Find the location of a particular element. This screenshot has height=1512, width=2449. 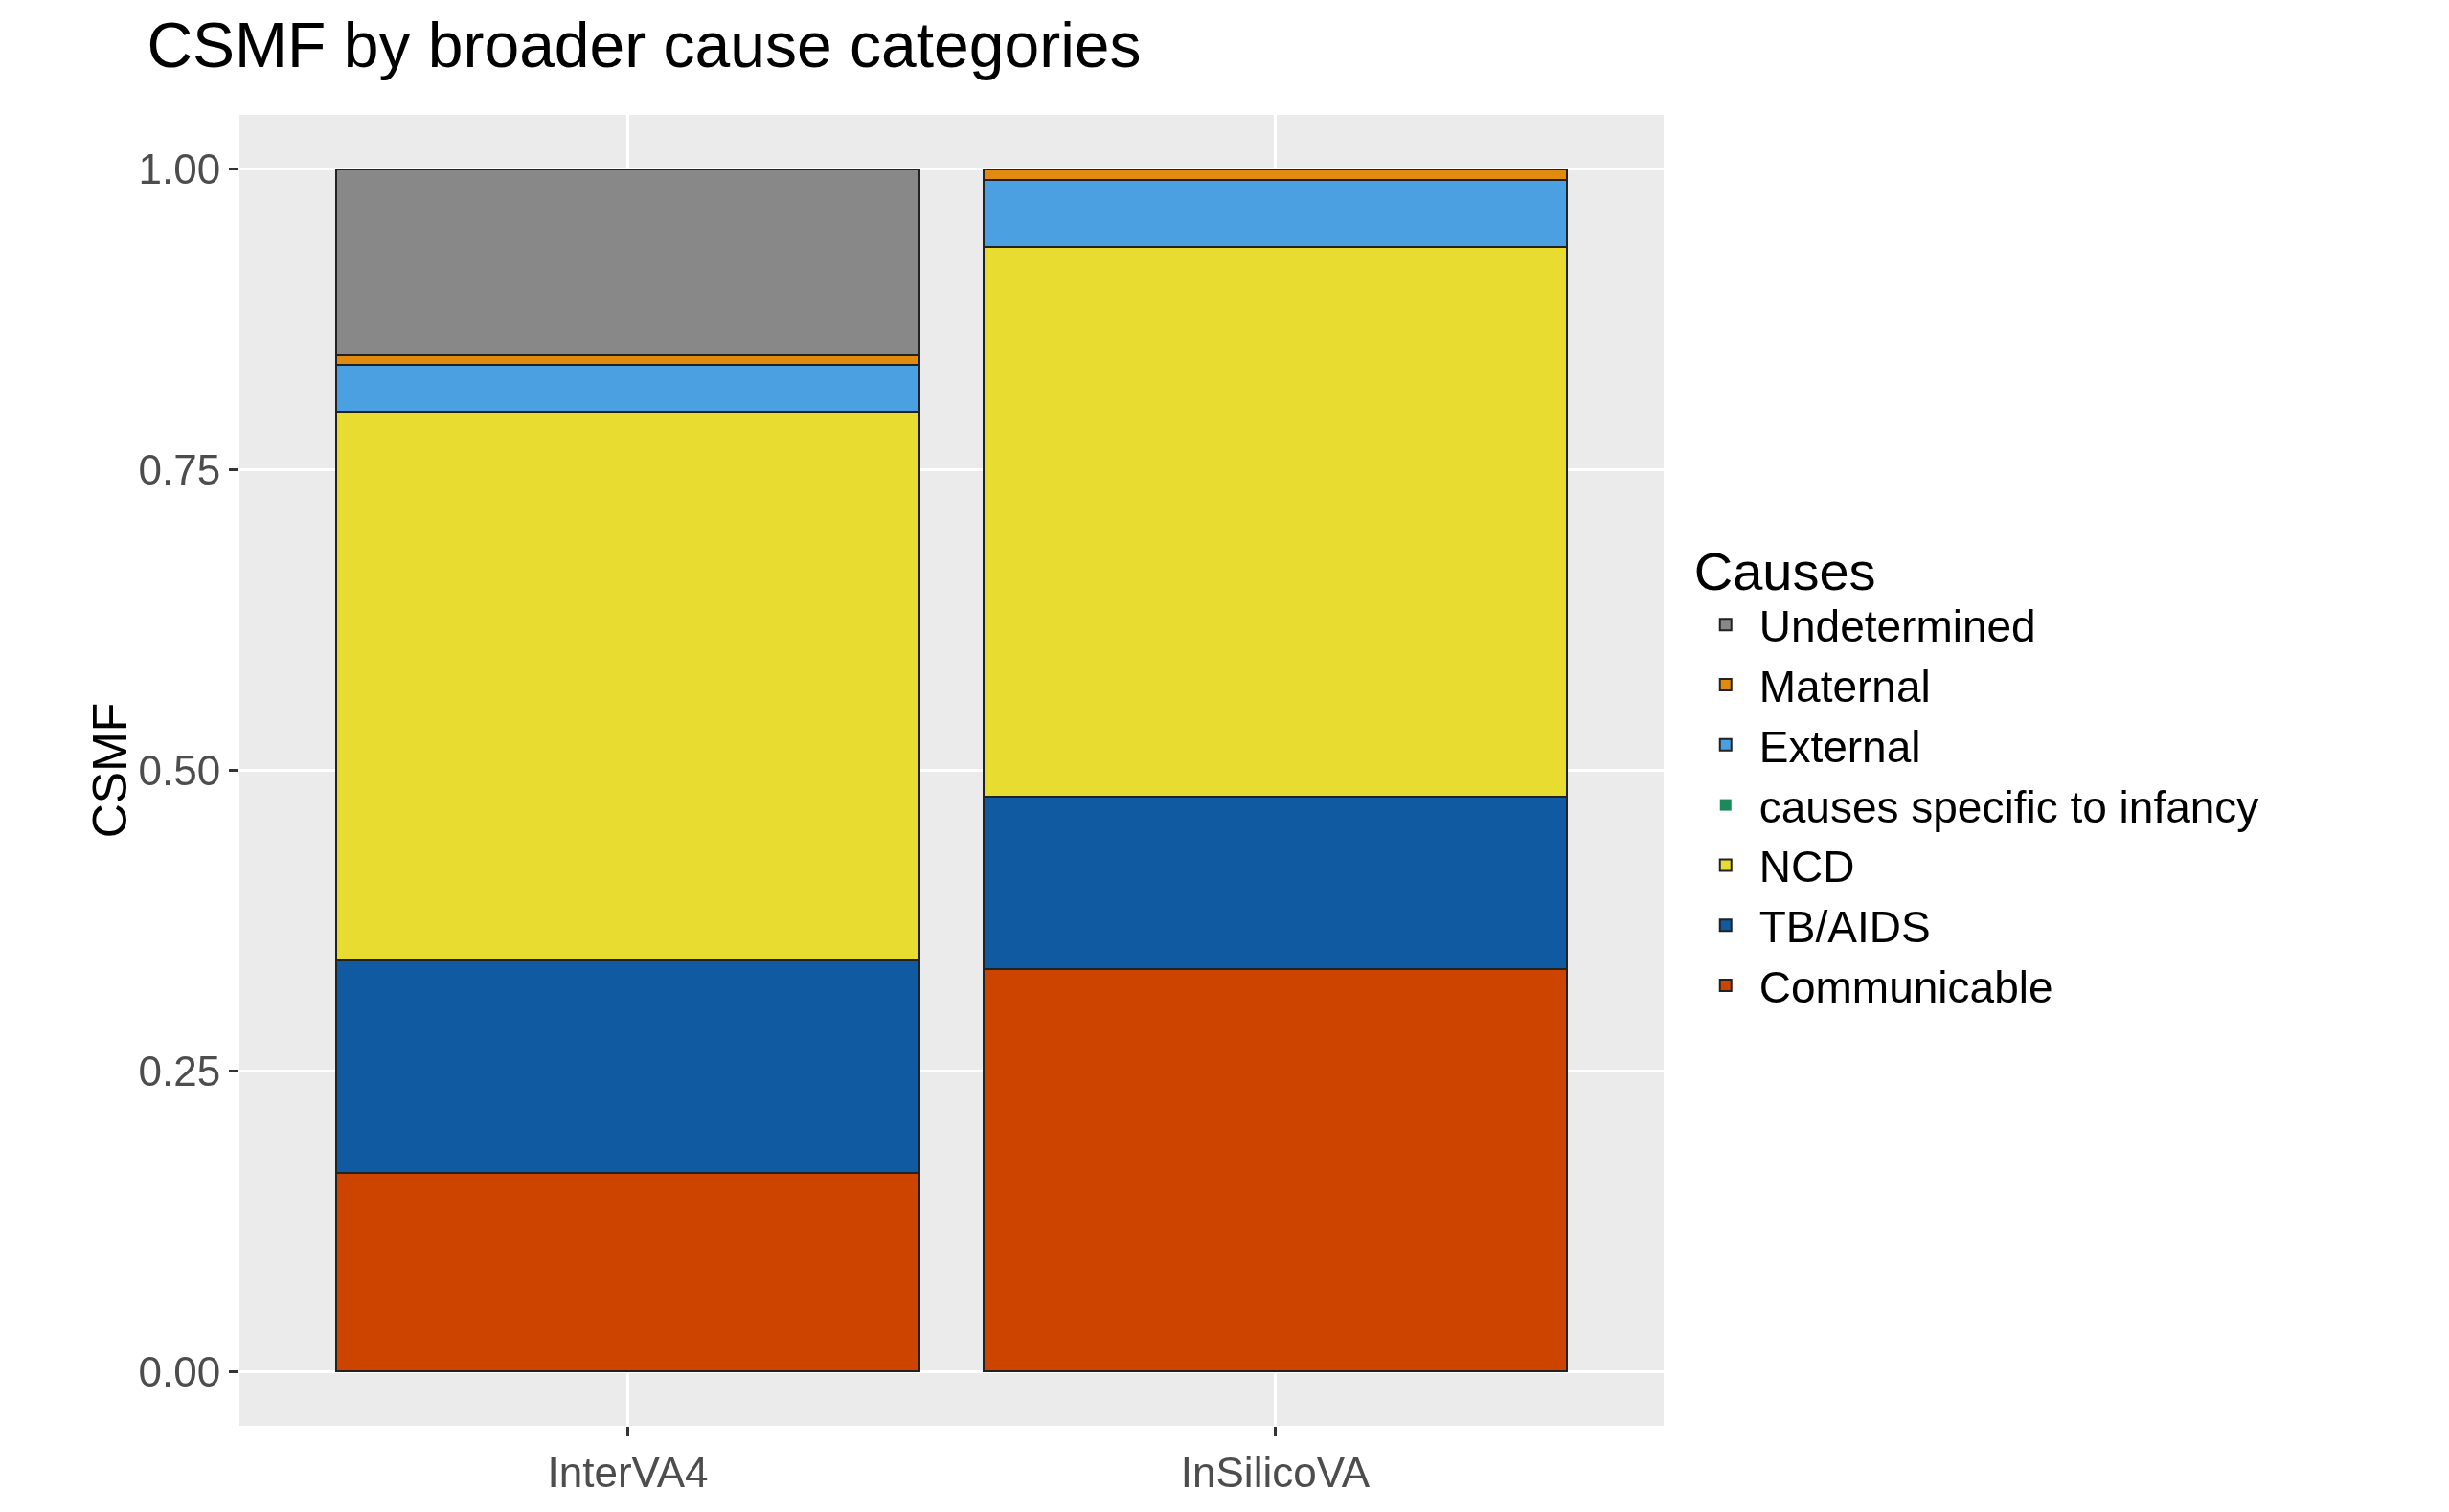

legend-label: NCD is located at coordinates (1806, 867).